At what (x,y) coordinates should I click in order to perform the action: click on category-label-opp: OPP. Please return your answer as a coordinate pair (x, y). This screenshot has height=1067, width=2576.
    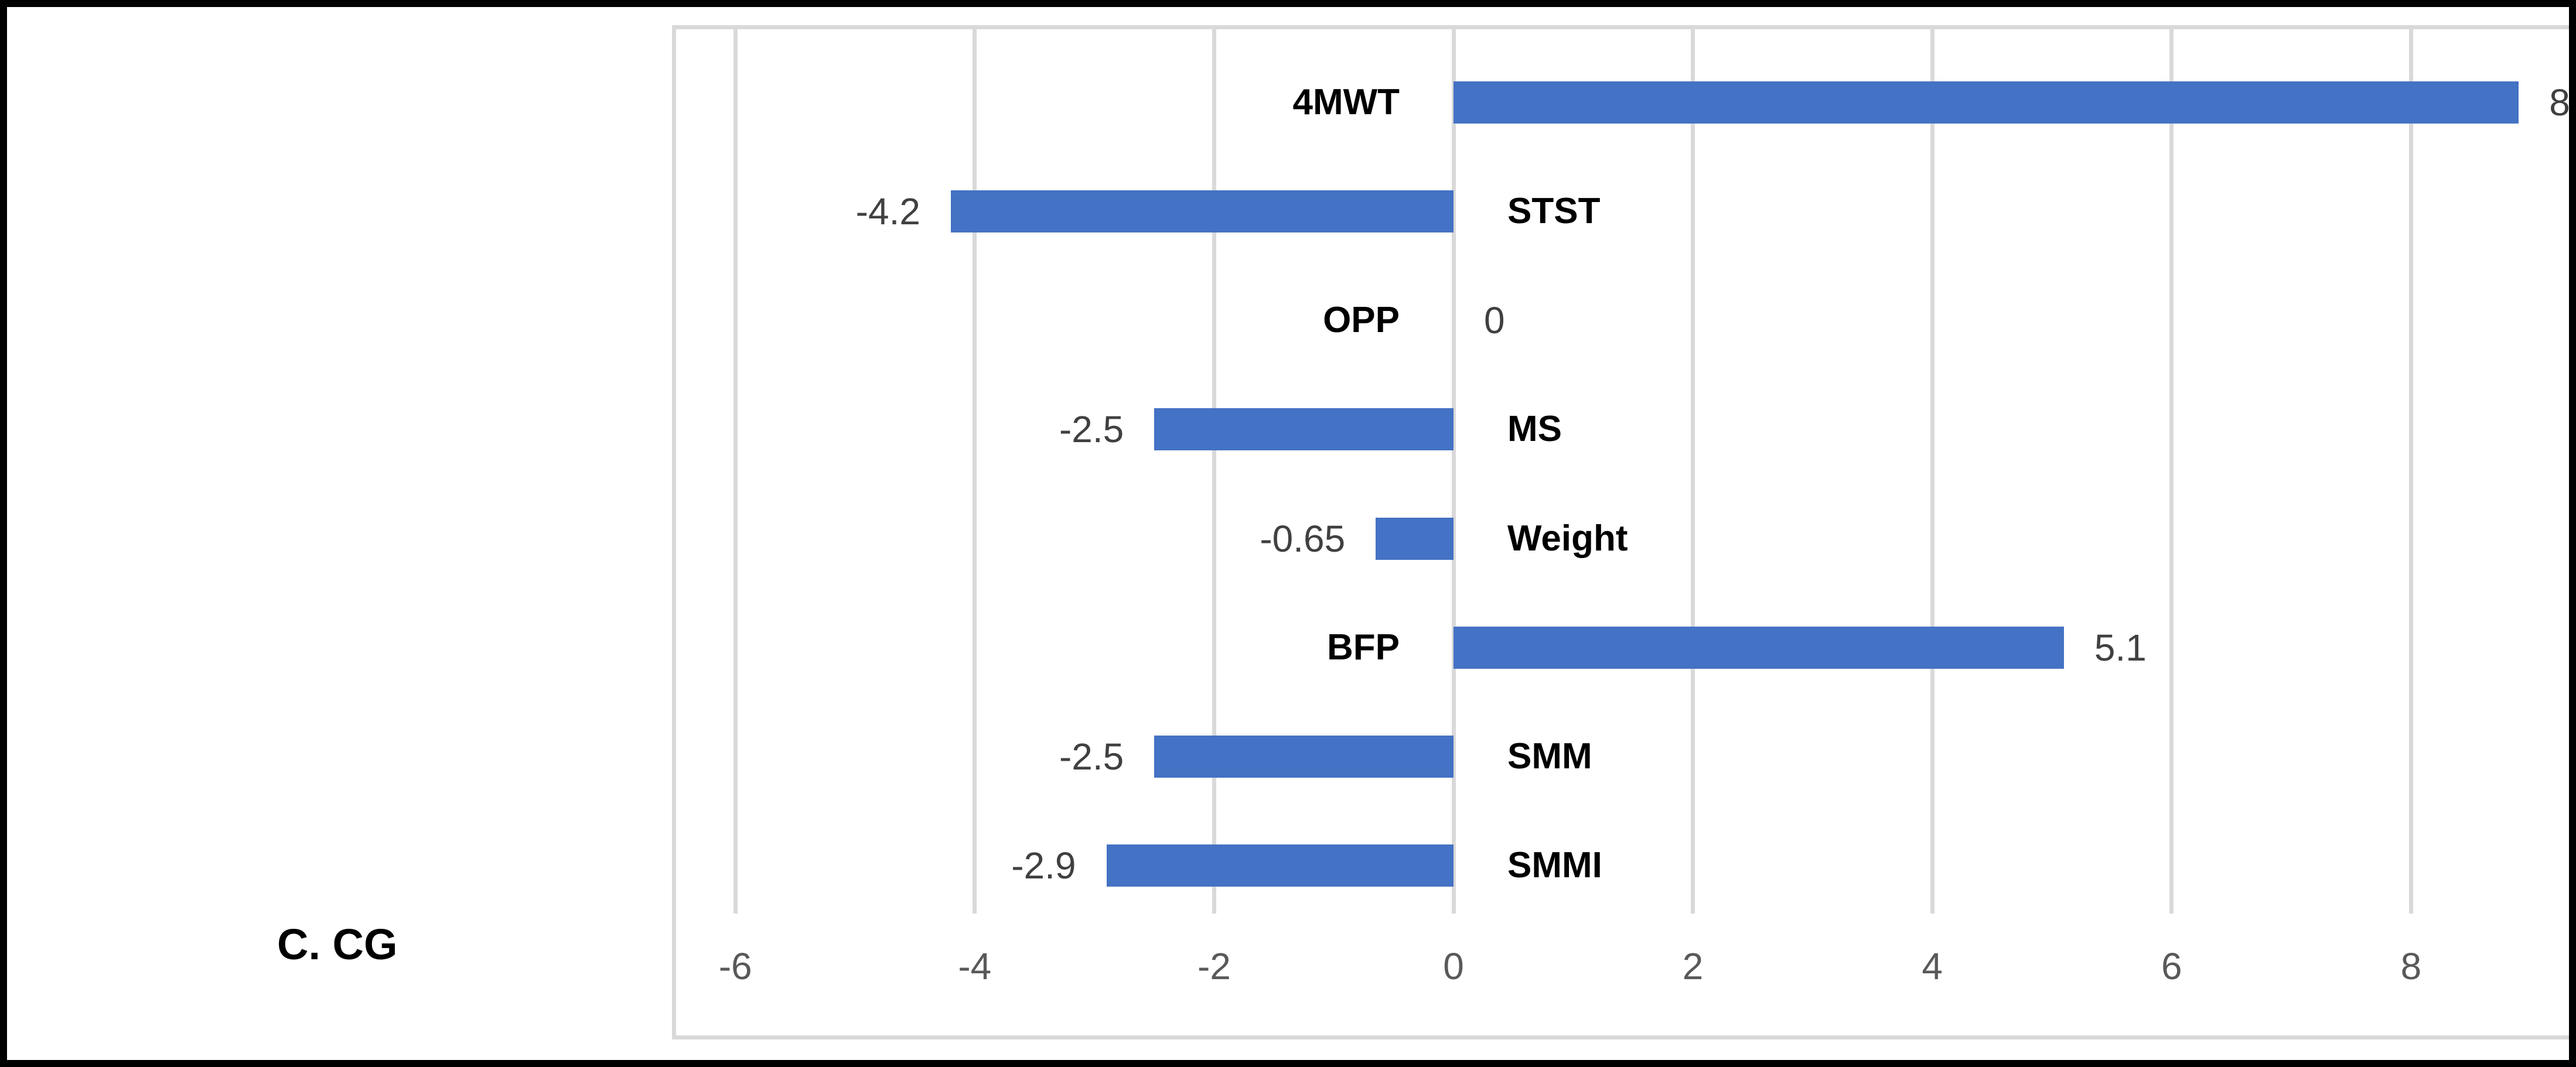
    Looking at the image, I should click on (1361, 320).